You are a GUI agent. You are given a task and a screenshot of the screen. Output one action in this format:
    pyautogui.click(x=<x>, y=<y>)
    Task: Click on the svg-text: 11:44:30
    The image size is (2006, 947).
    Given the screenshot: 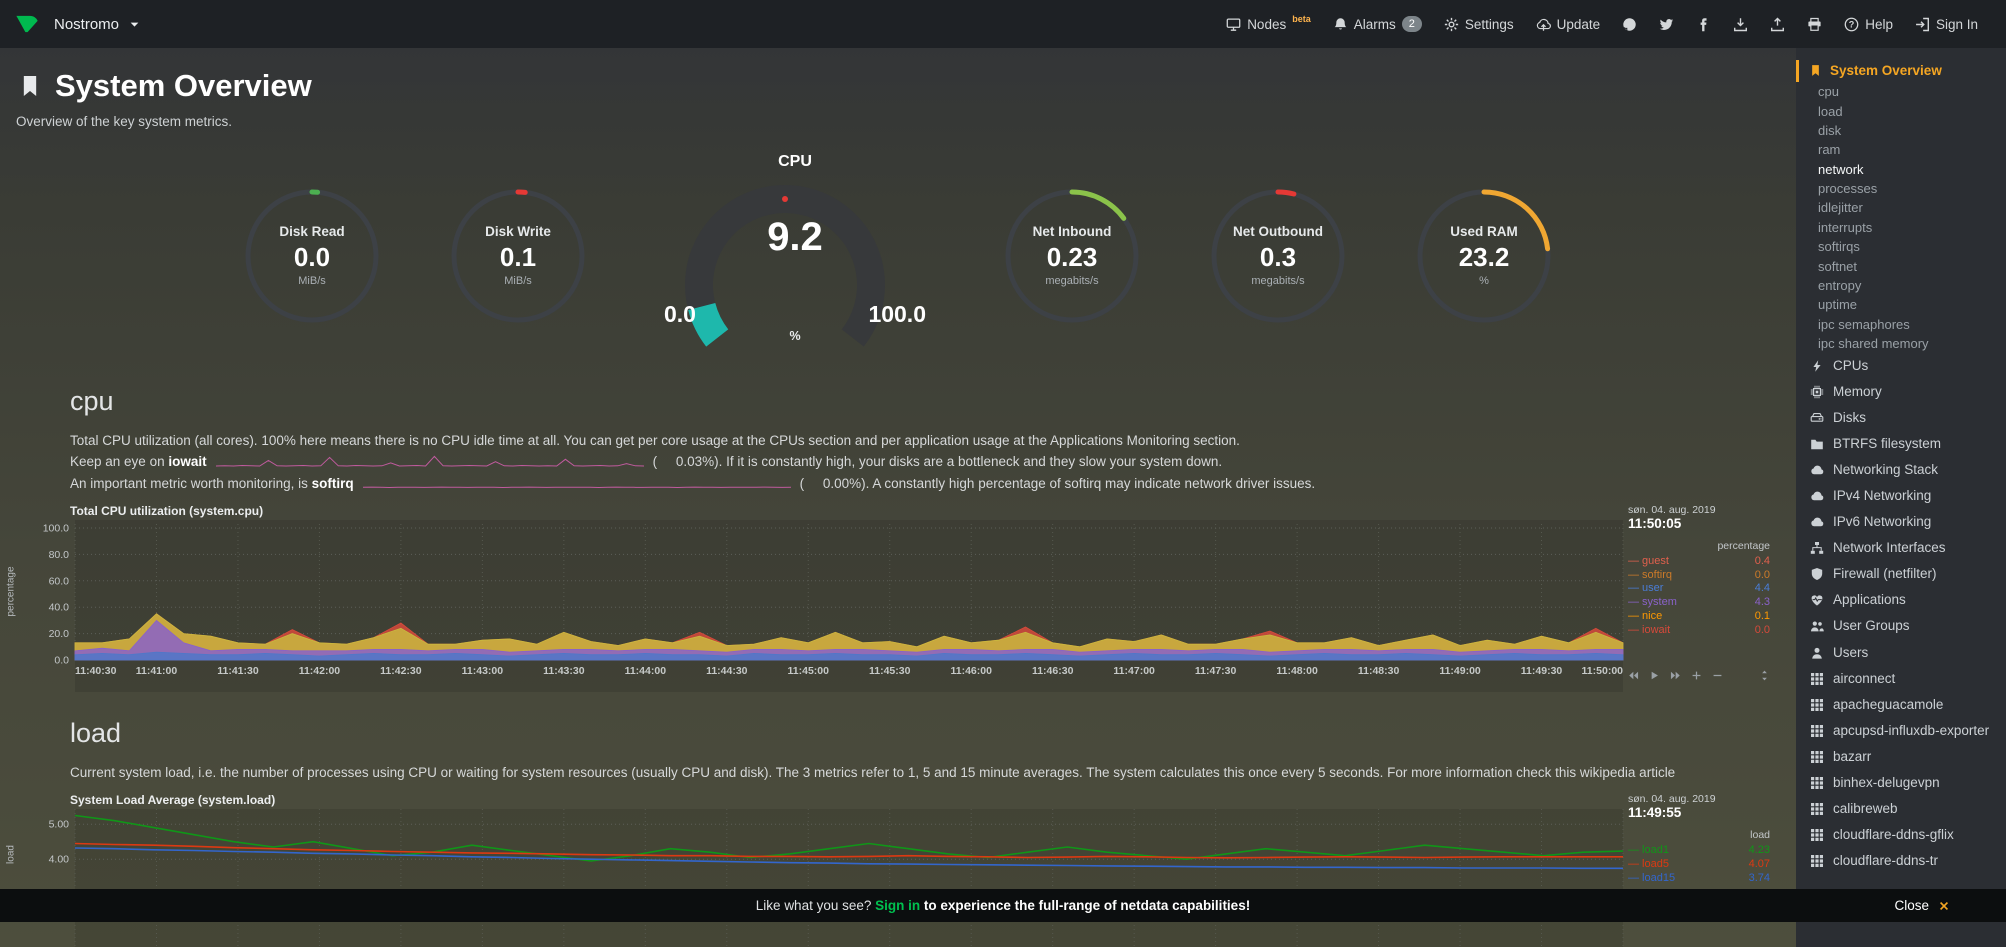 What is the action you would take?
    pyautogui.click(x=727, y=671)
    